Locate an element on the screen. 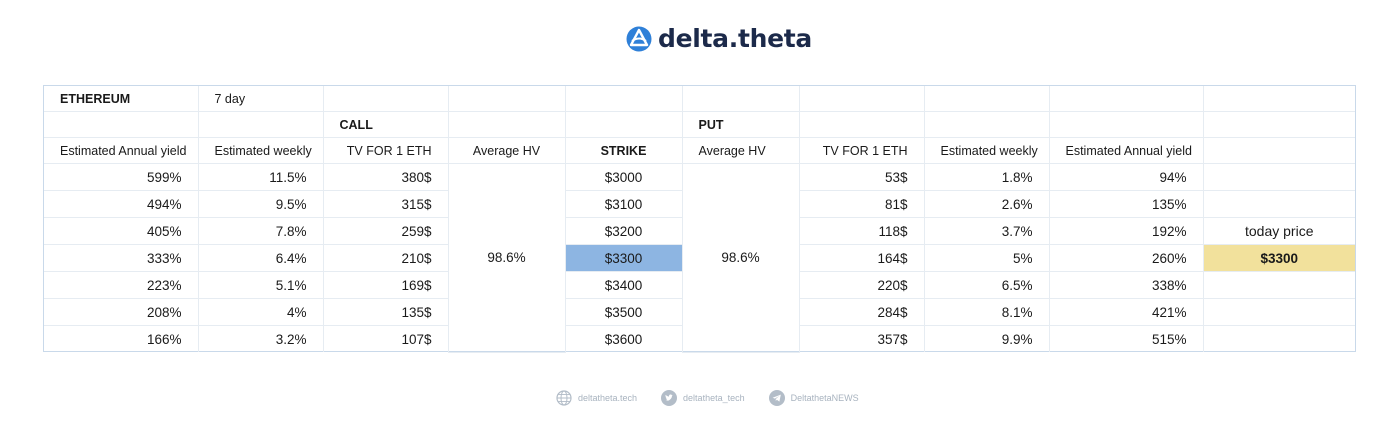 Image resolution: width=1400 pixels, height=432 pixels. put-annual-yield: 135% is located at coordinates (1126, 204).